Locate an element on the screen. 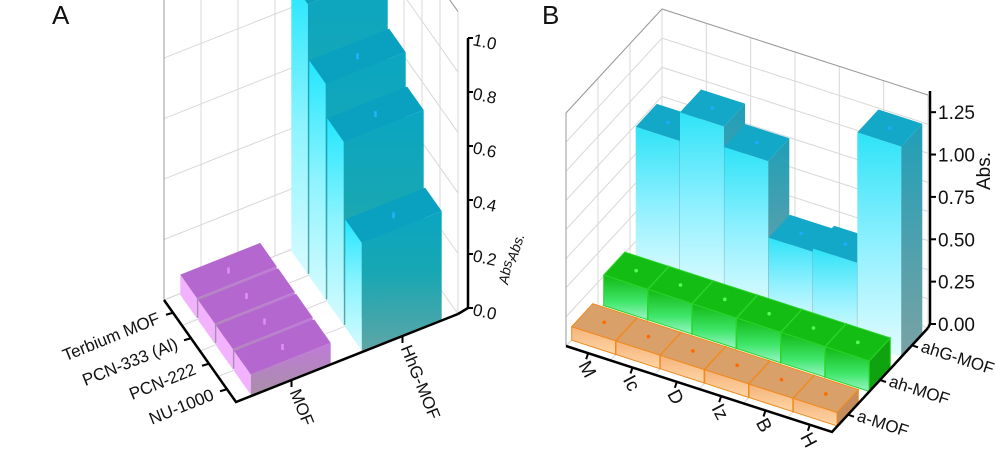 This screenshot has width=996, height=456. x-category-label: MOF is located at coordinates (302, 407).